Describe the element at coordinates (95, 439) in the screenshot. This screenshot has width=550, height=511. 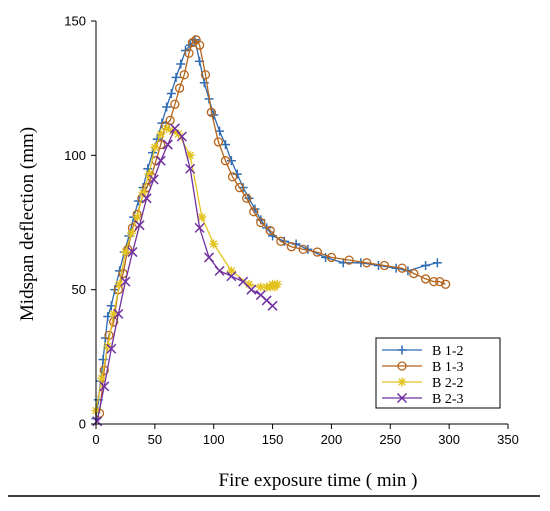
I see `x-tick-label: 0` at that location.